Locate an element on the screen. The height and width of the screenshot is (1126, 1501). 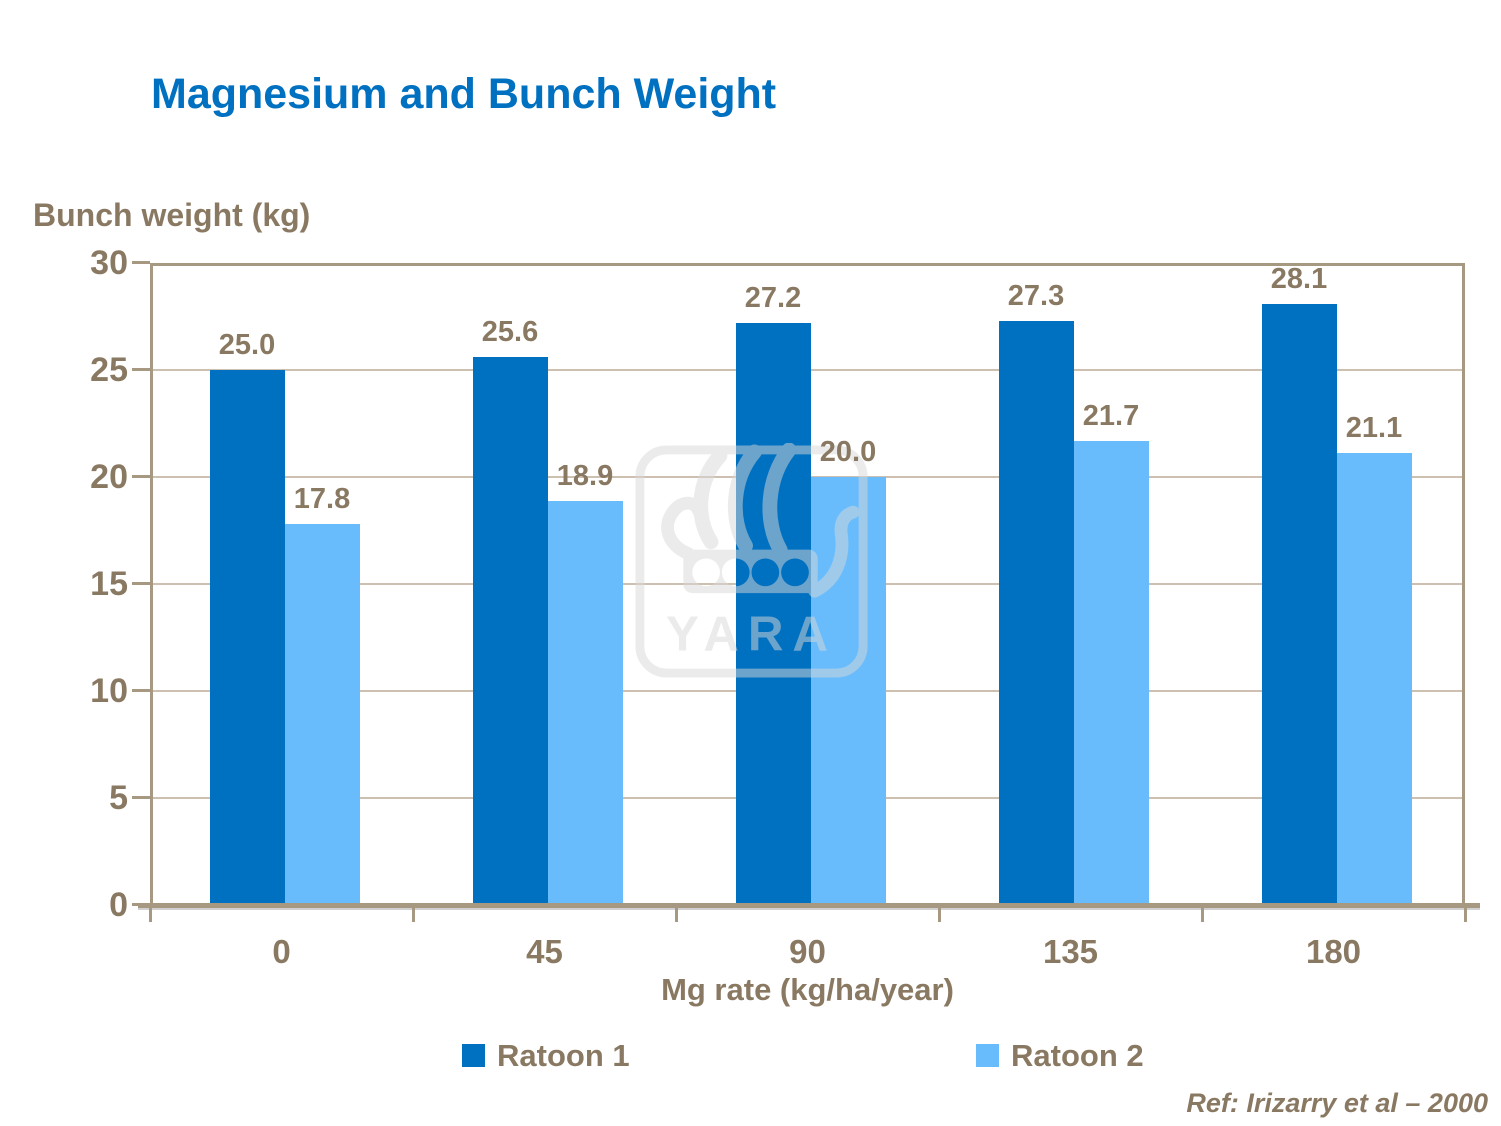
value-label: 27.2 is located at coordinates (773, 297).